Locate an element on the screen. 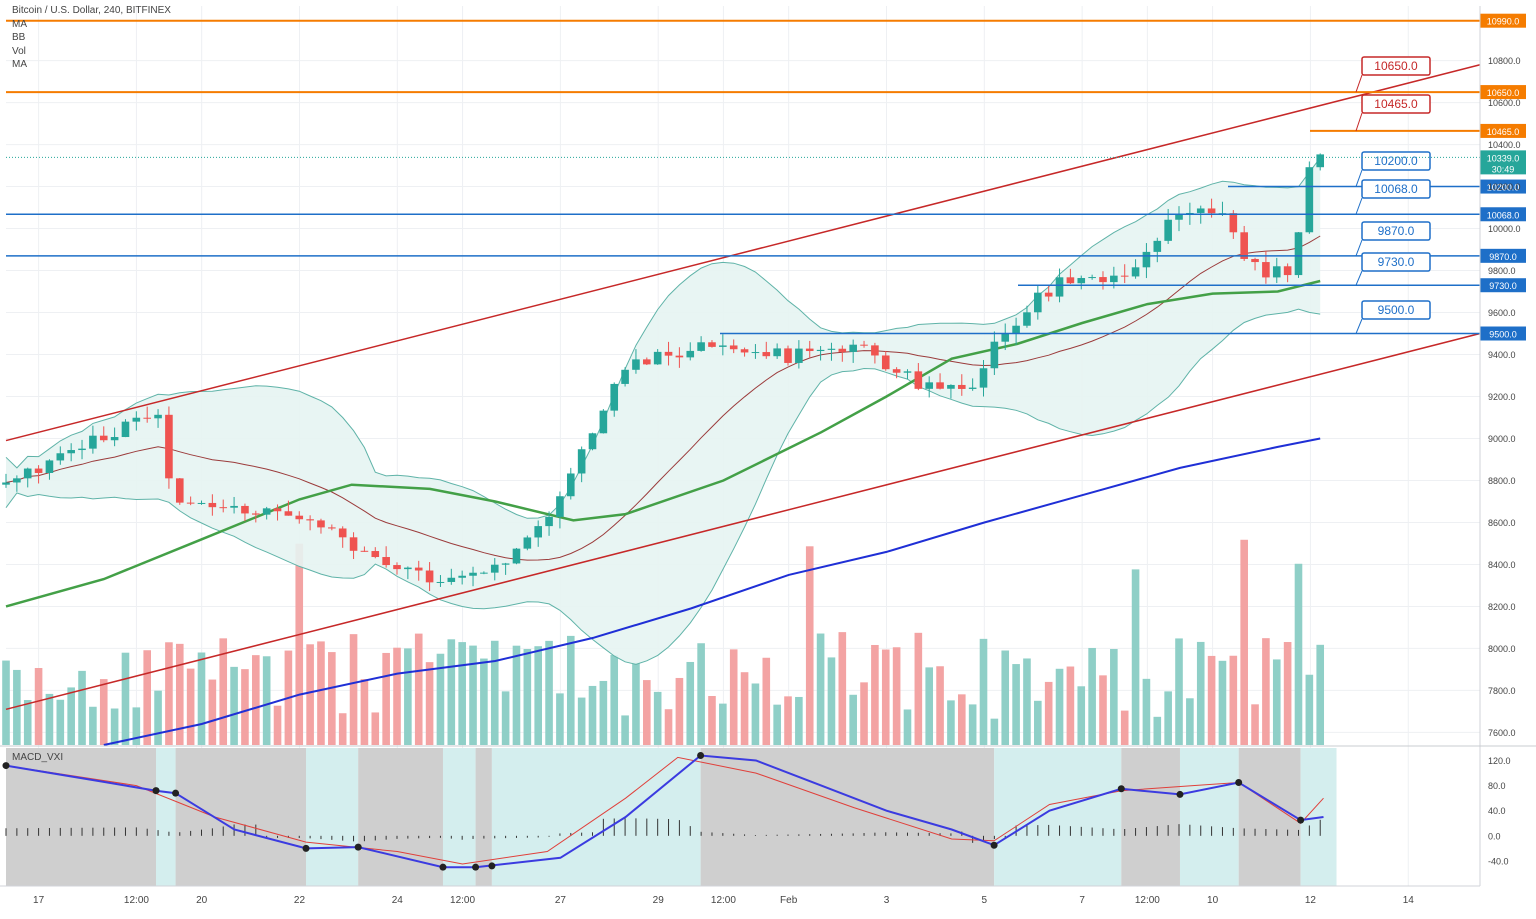 Image resolution: width=1536 pixels, height=919 pixels. level-tag-text: 9730.0 is located at coordinates (1503, 286).